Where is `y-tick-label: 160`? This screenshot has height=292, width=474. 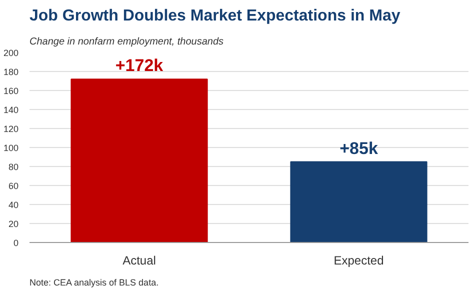 y-tick-label: 160 is located at coordinates (11, 91).